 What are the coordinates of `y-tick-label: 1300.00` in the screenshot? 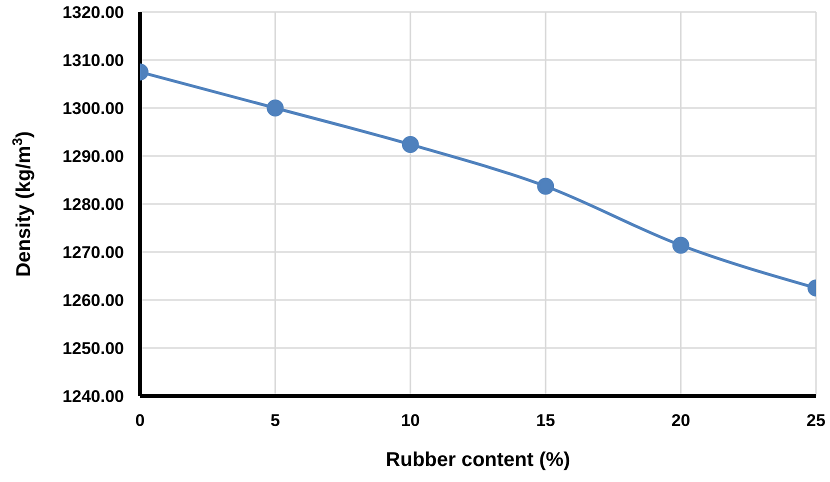 It's located at (93, 108).